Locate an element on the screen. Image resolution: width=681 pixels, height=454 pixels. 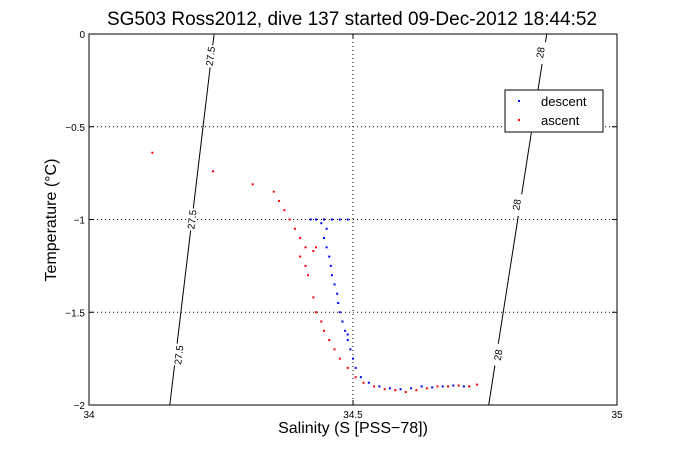
y-tick-label: −2 is located at coordinates (80, 406).